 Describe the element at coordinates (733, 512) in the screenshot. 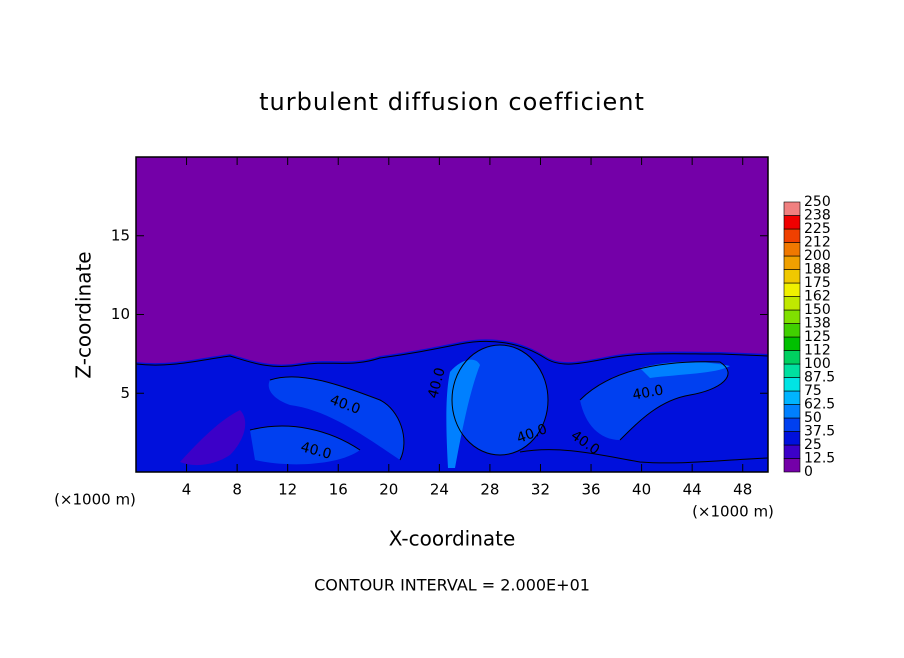

I see `x-unit: (×1000 m)` at that location.